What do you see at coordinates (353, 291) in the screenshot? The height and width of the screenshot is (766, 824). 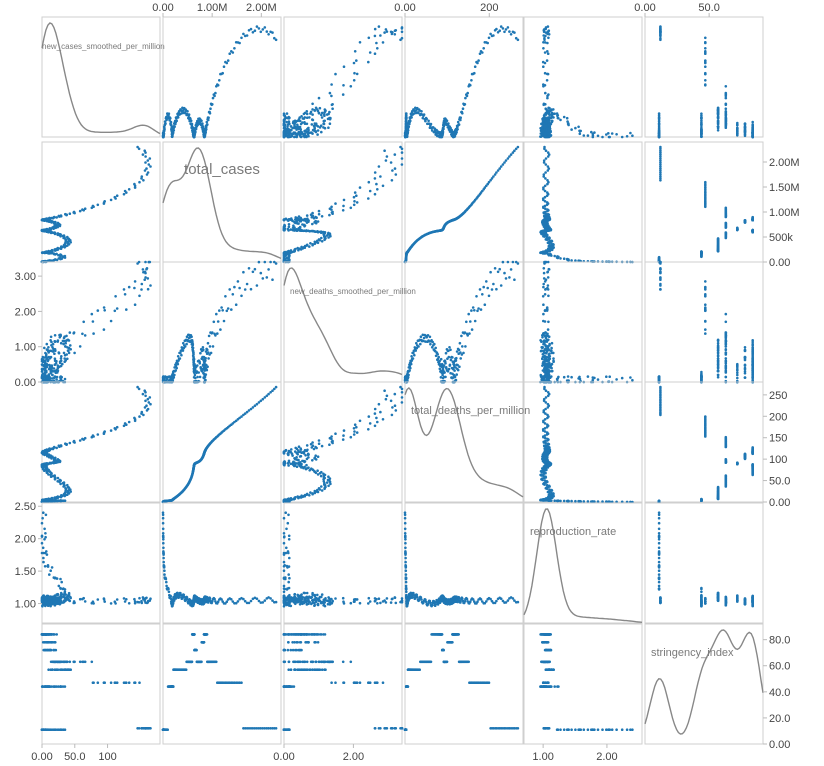 I see `diagonal-variable-label: new_deaths_smoothed_per_million` at bounding box center [353, 291].